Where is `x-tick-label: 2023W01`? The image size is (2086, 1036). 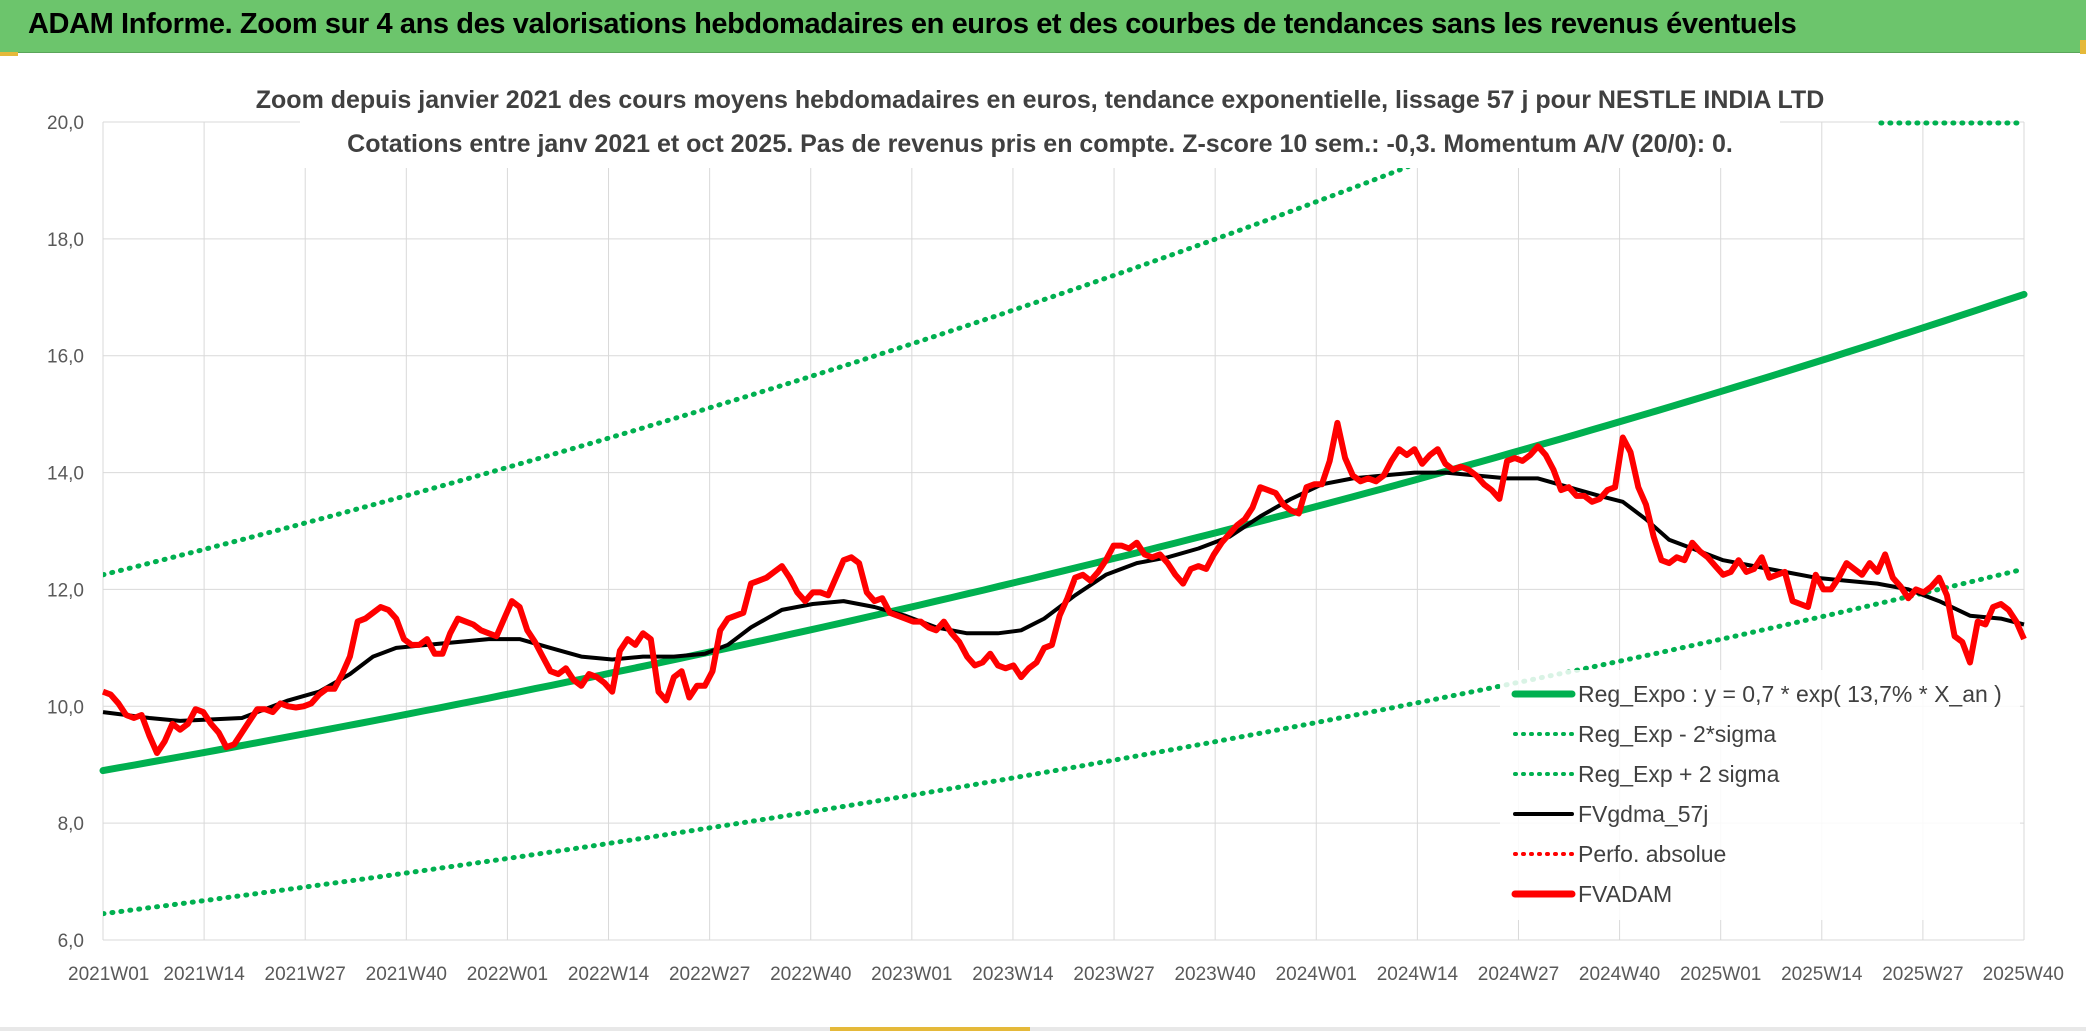
x-tick-label: 2023W01 is located at coordinates (911, 974).